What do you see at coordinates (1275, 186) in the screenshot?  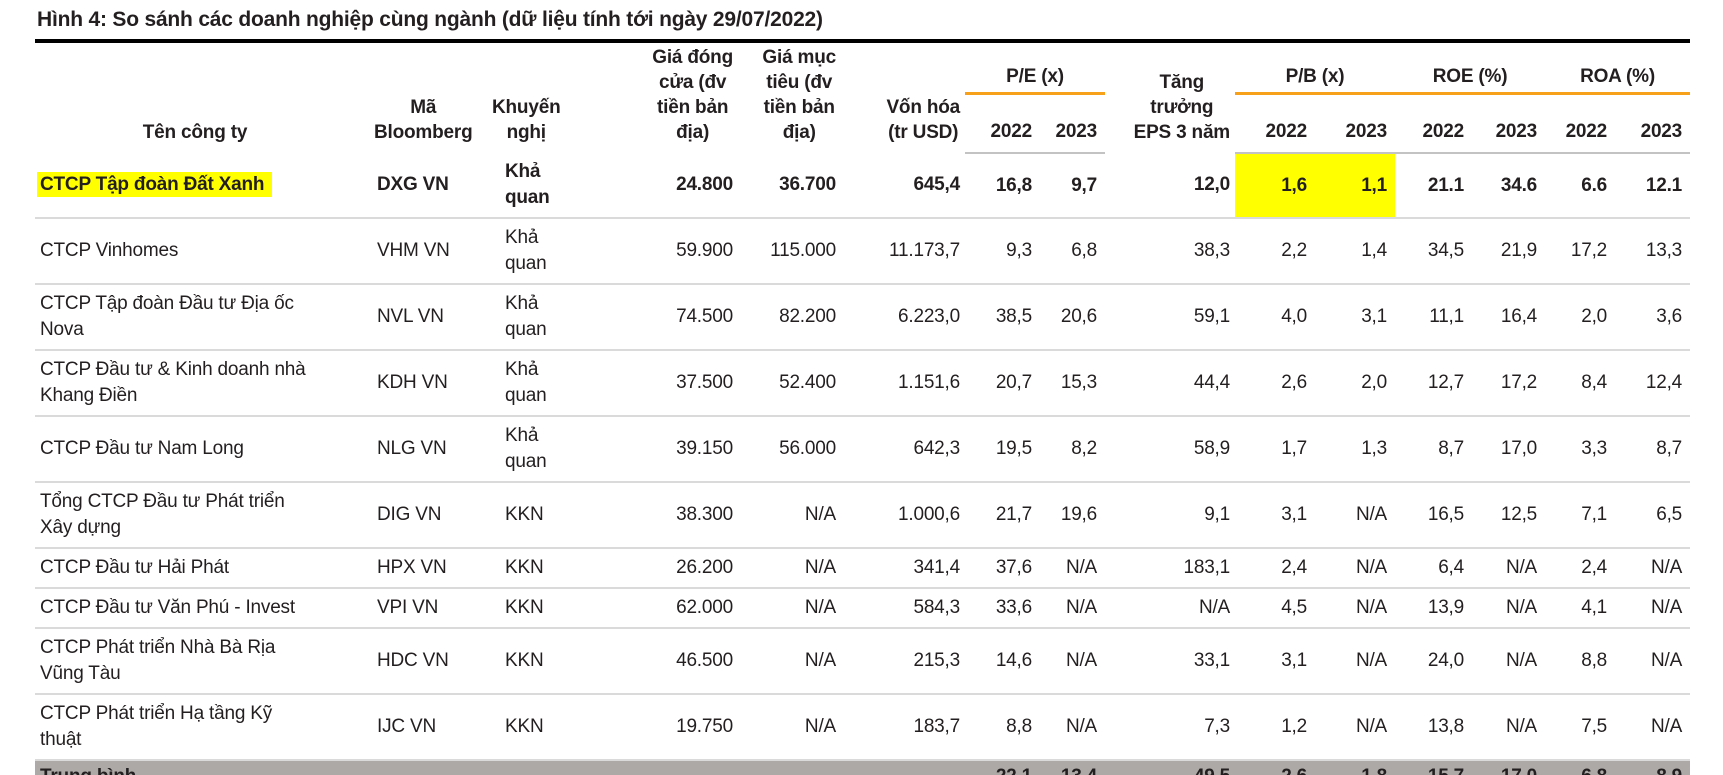 I see `pb-2022-cell: 1,6` at bounding box center [1275, 186].